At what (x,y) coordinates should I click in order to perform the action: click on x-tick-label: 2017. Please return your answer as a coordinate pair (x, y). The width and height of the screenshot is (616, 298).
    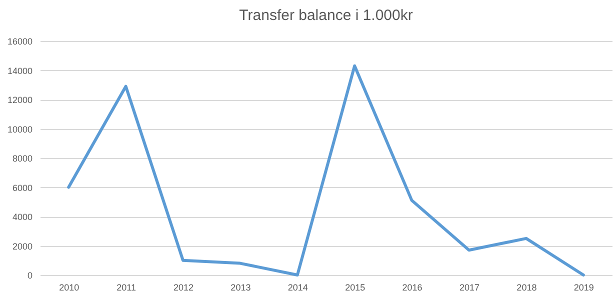
    Looking at the image, I should click on (469, 287).